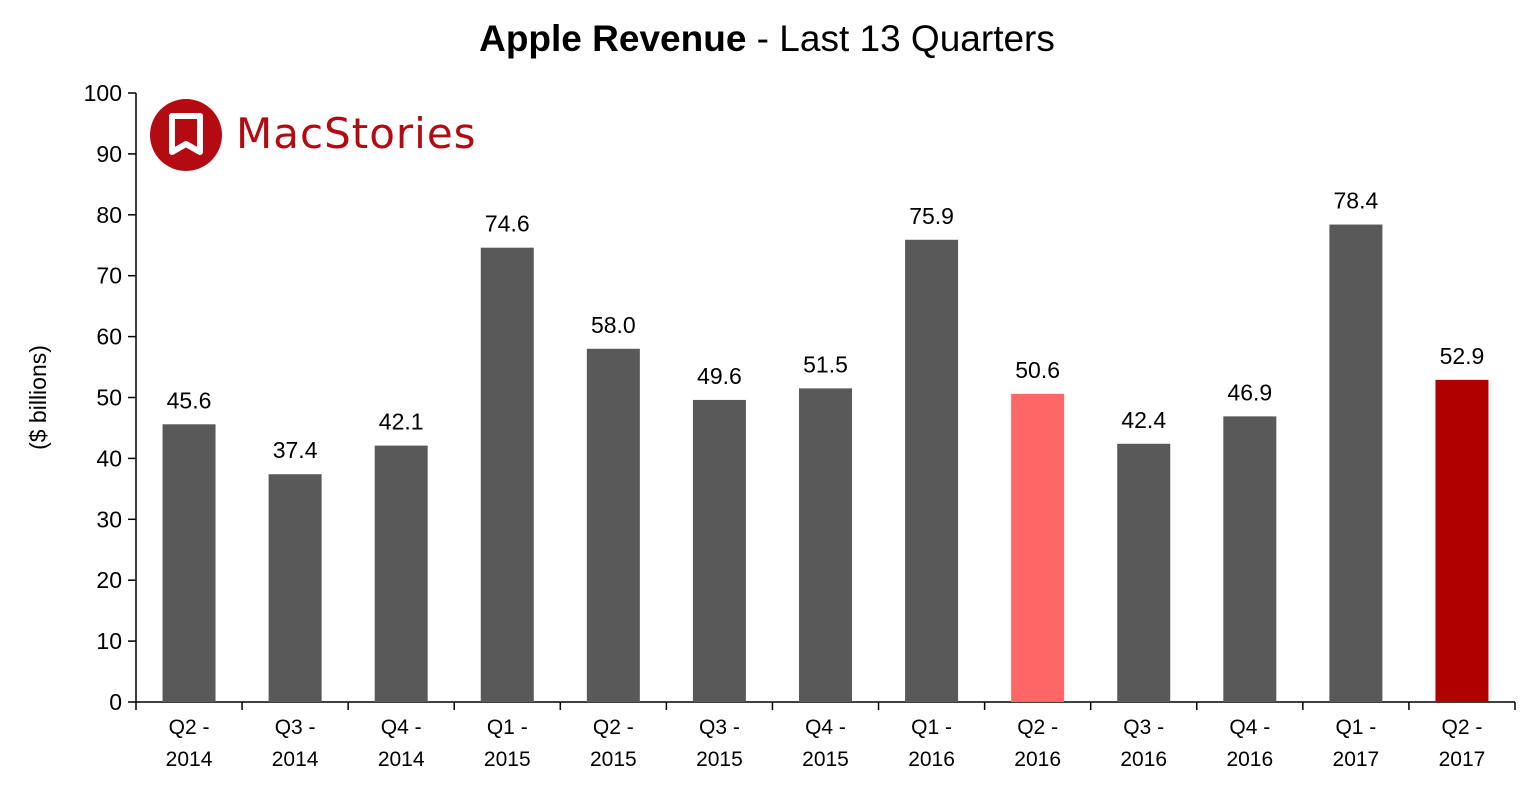 Image resolution: width=1534 pixels, height=786 pixels. What do you see at coordinates (115, 702) in the screenshot?
I see `y-tick-label: 0` at bounding box center [115, 702].